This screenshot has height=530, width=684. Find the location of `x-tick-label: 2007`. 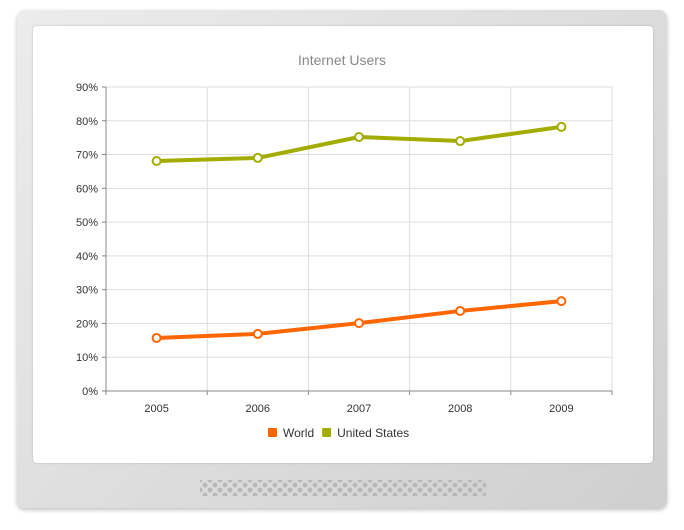

x-tick-label: 2007 is located at coordinates (359, 409).